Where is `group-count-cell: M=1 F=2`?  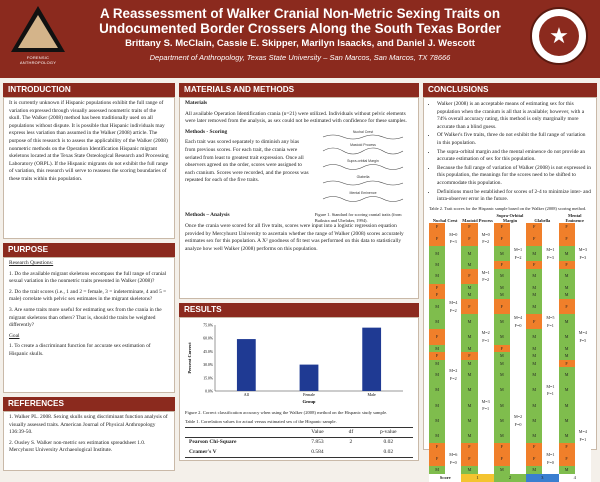 group-count-cell: M=1 F=2 is located at coordinates (518, 253).